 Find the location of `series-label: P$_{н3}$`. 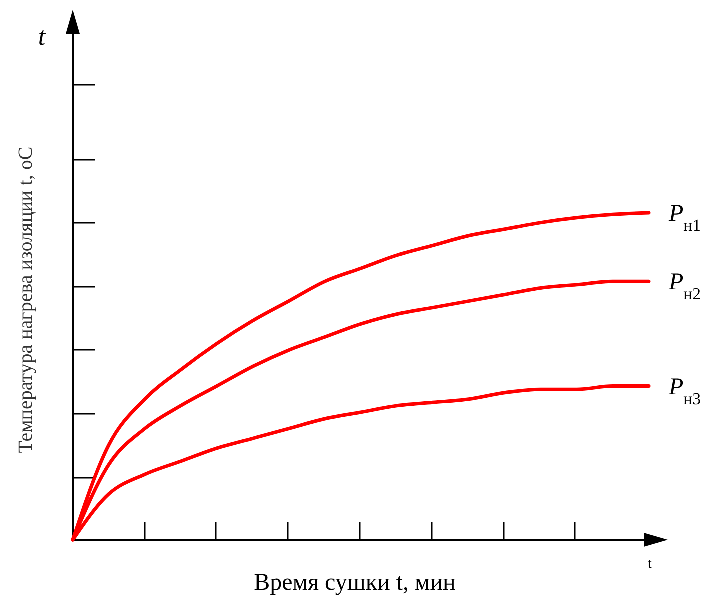

series-label: P$_{н3}$ is located at coordinates (685, 391).